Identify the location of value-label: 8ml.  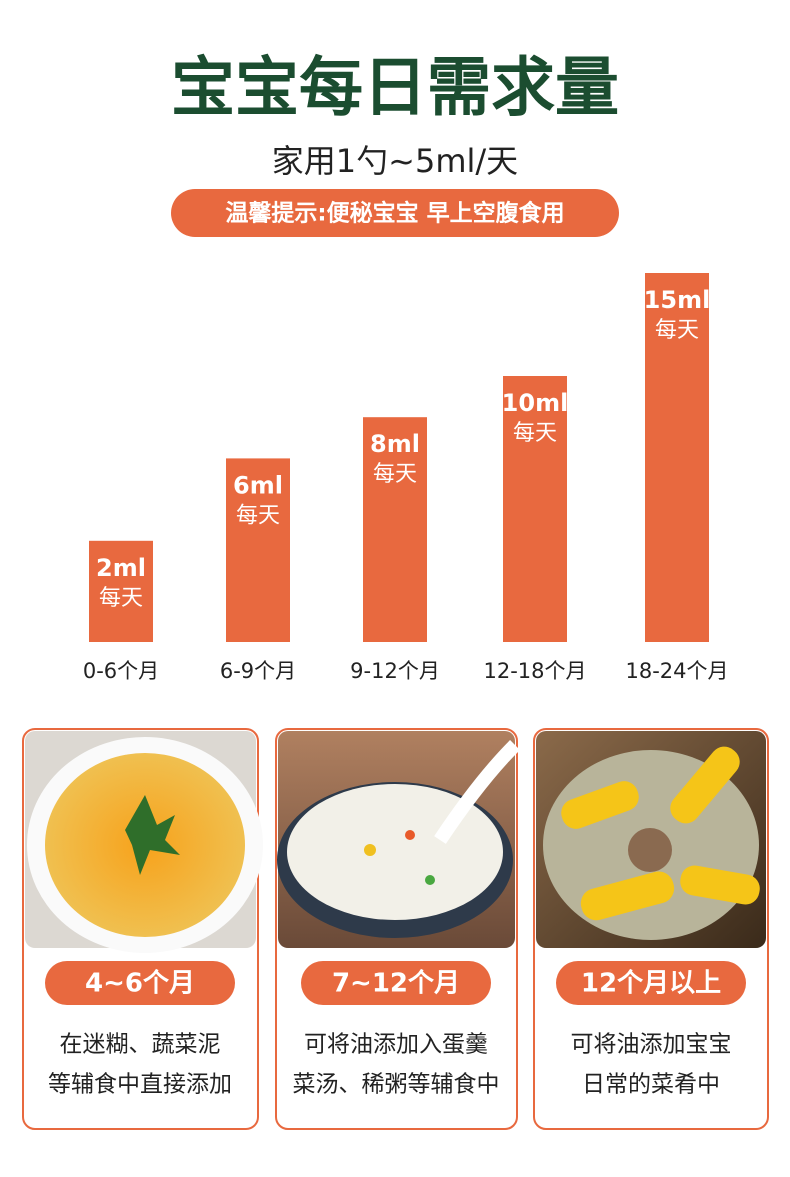
(395, 444).